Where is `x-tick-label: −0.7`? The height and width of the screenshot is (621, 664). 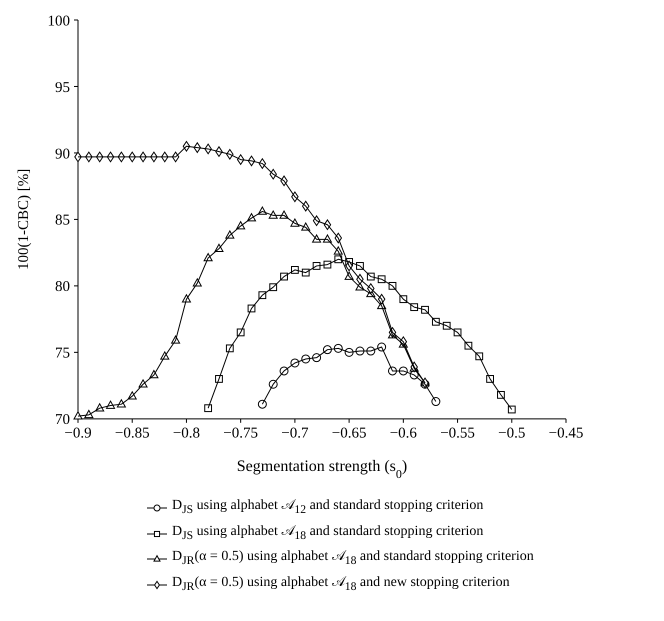
x-tick-label: −0.7 is located at coordinates (295, 433).